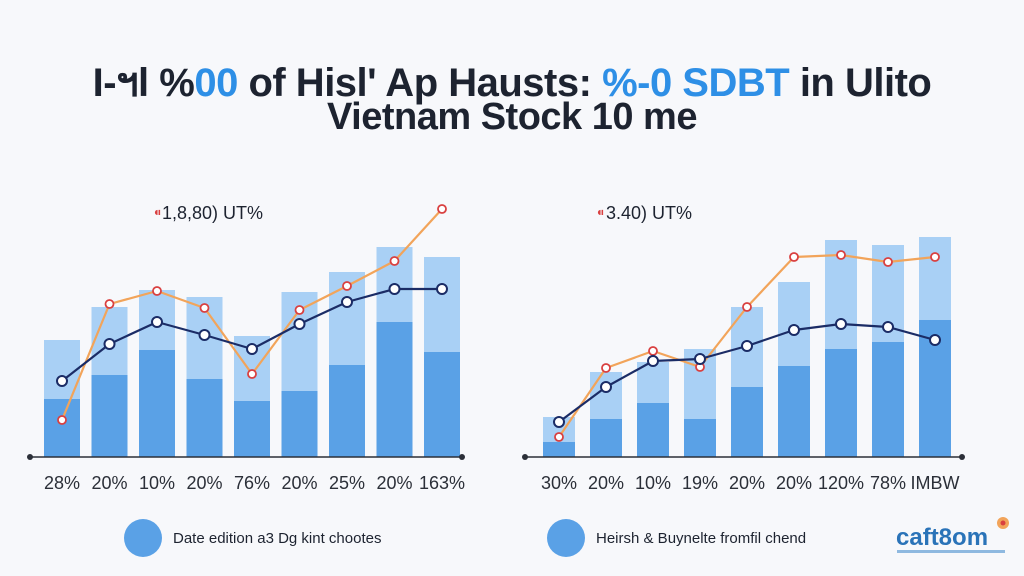  Describe the element at coordinates (841, 483) in the screenshot. I see `right-tick-label-6: 120%` at that location.